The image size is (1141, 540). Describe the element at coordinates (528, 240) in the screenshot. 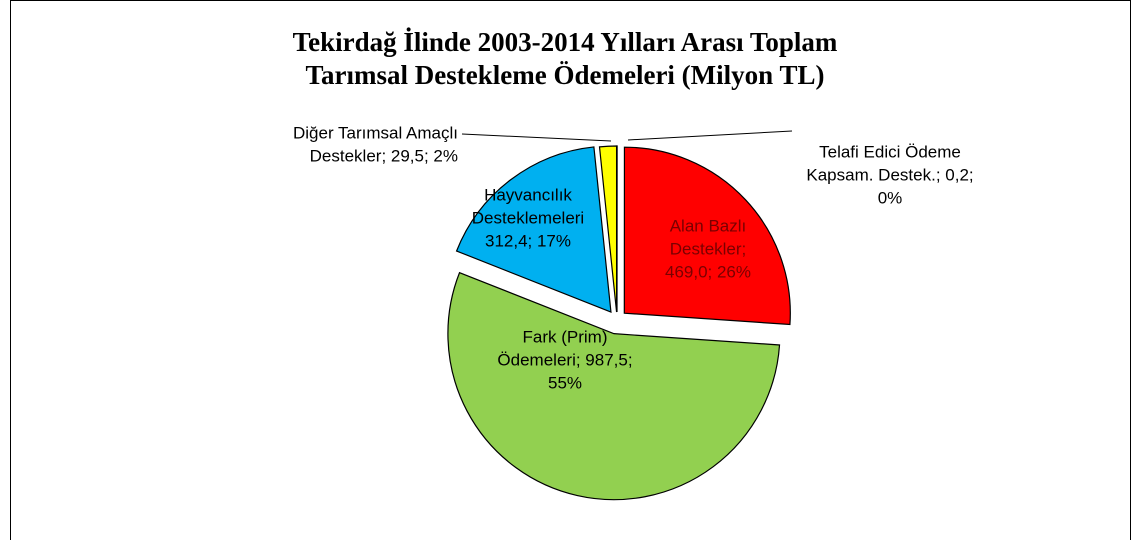

I see `data-label: 312,4; 17%` at that location.